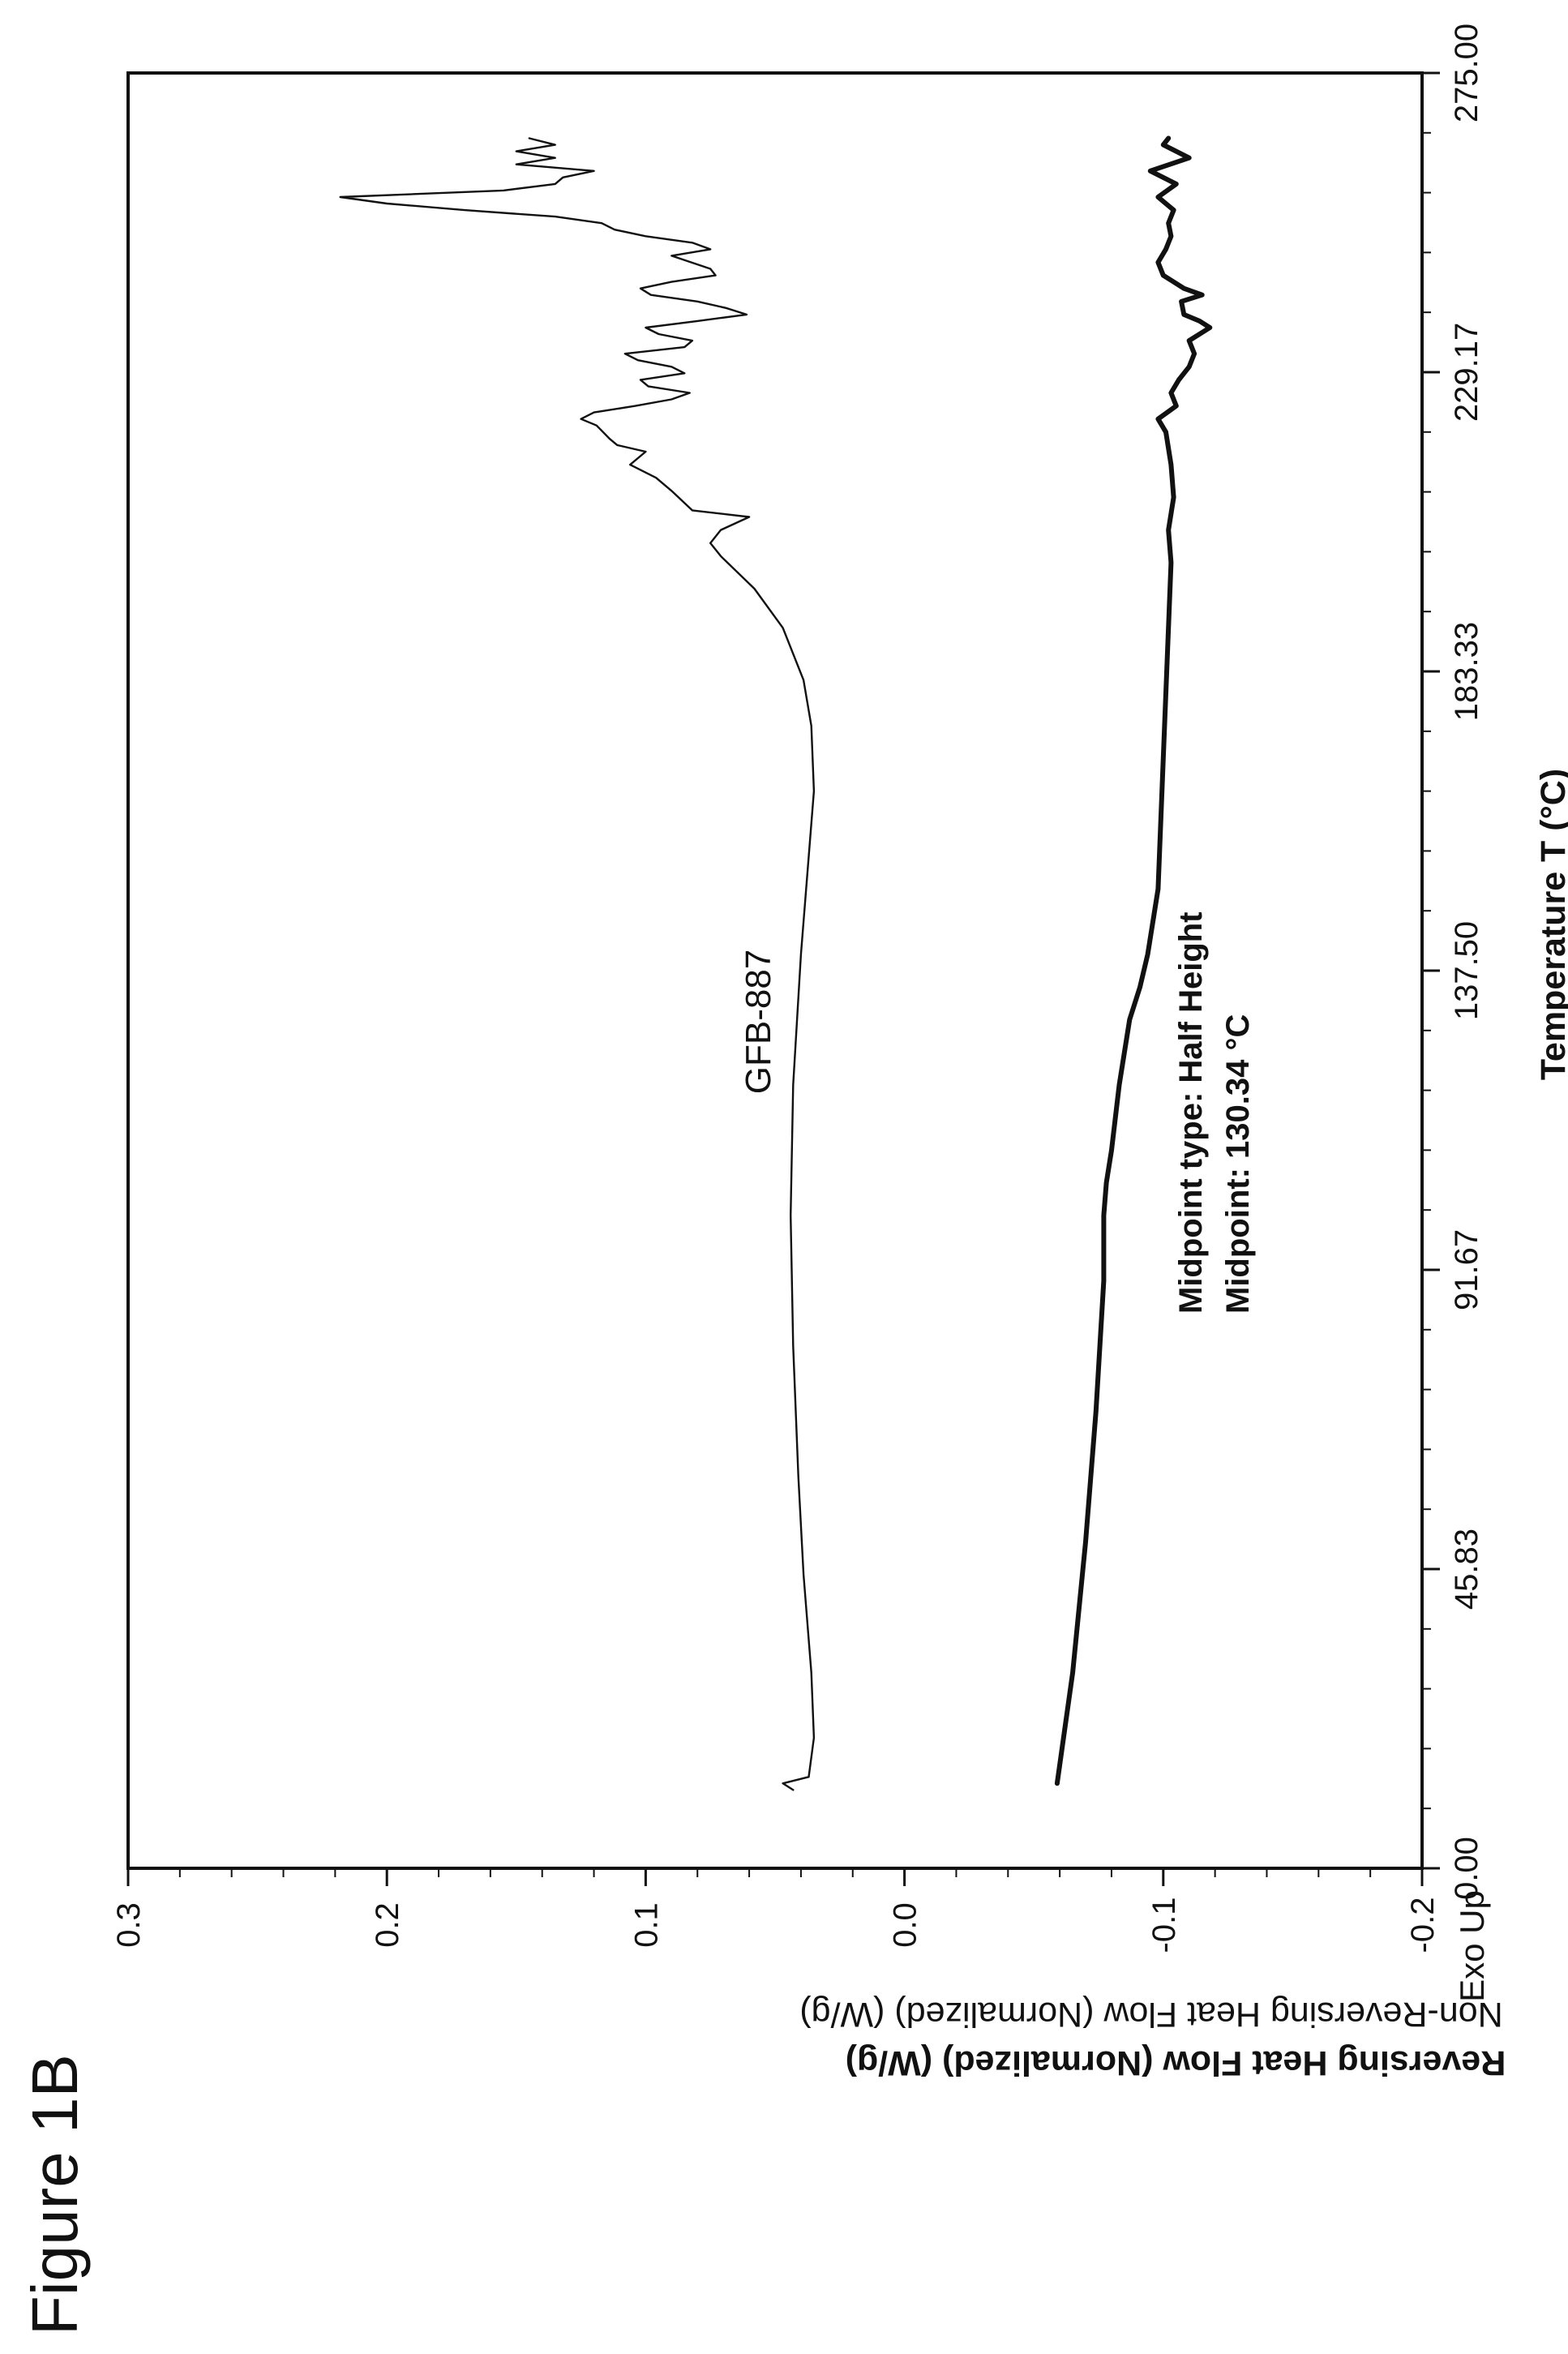 Image resolution: width=1568 pixels, height=2354 pixels. Describe the element at coordinates (1176, 2062) in the screenshot. I see `y-axis-label-primary: Reversing Heat Flow (Normalized) (W/g)` at that location.